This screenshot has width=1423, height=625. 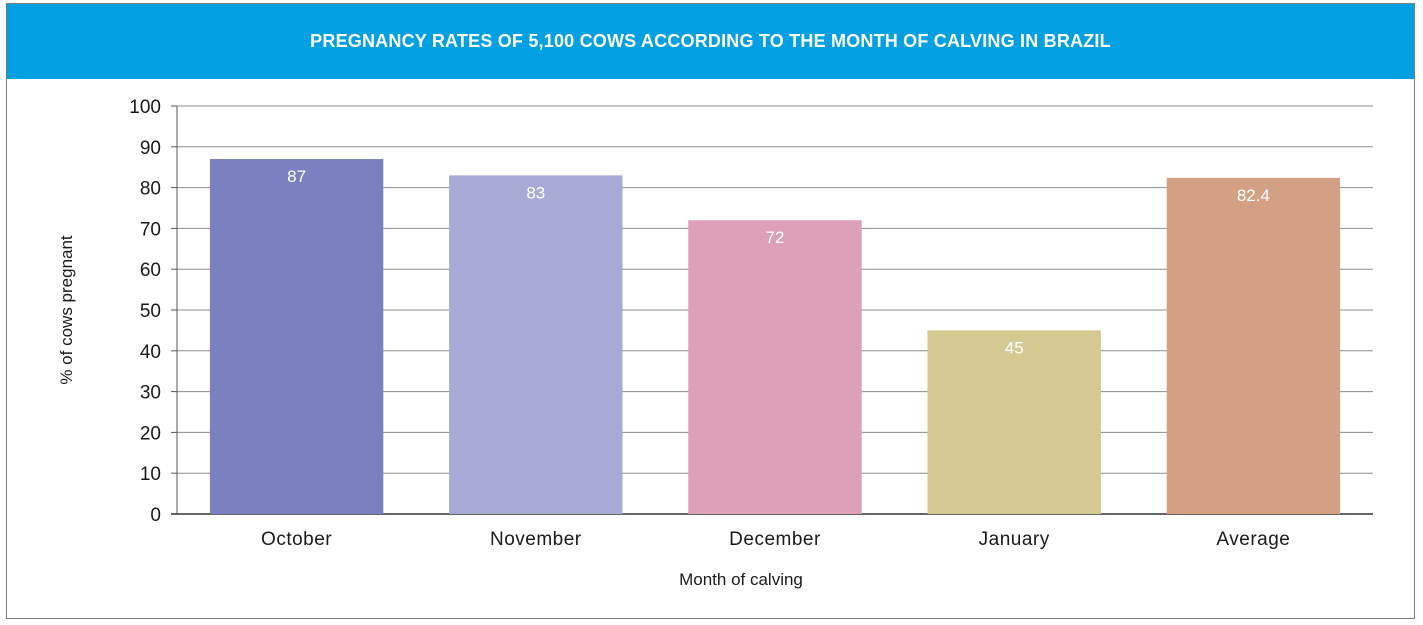 What do you see at coordinates (535, 192) in the screenshot?
I see `data-label-november: 83` at bounding box center [535, 192].